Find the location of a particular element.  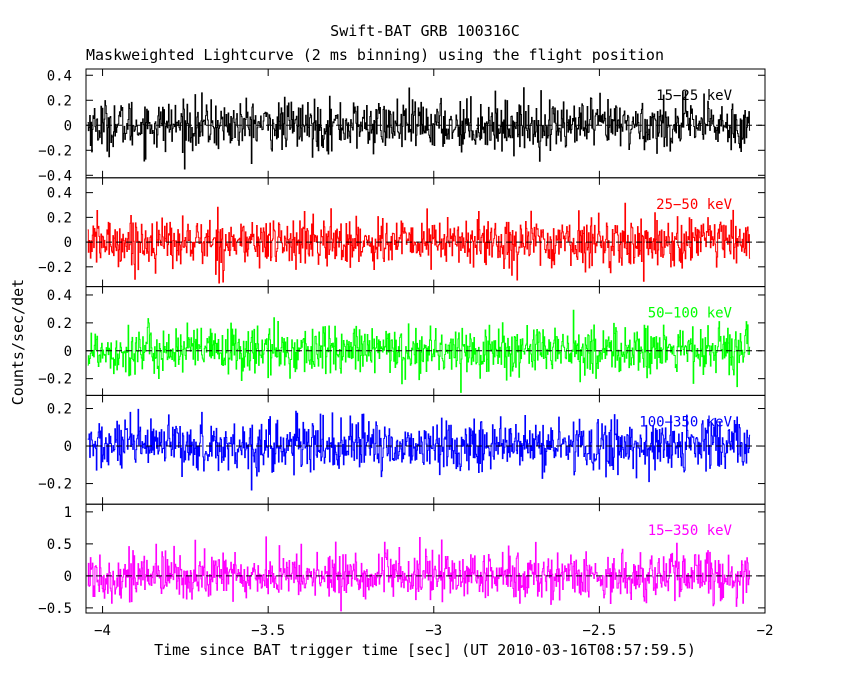

panel-15-350-kev: −0.5 0 0.5 1 15−350 keV is located at coordinates (402, 560).